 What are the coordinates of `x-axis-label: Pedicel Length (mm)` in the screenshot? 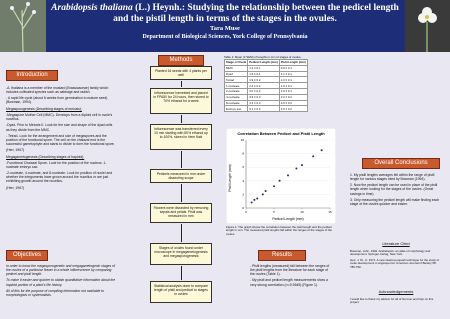 It's located at (287, 219).